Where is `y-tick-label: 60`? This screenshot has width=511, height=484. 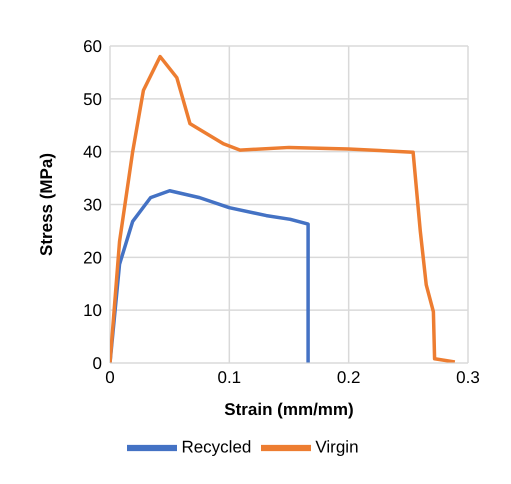
y-tick-label: 60 is located at coordinates (92, 46).